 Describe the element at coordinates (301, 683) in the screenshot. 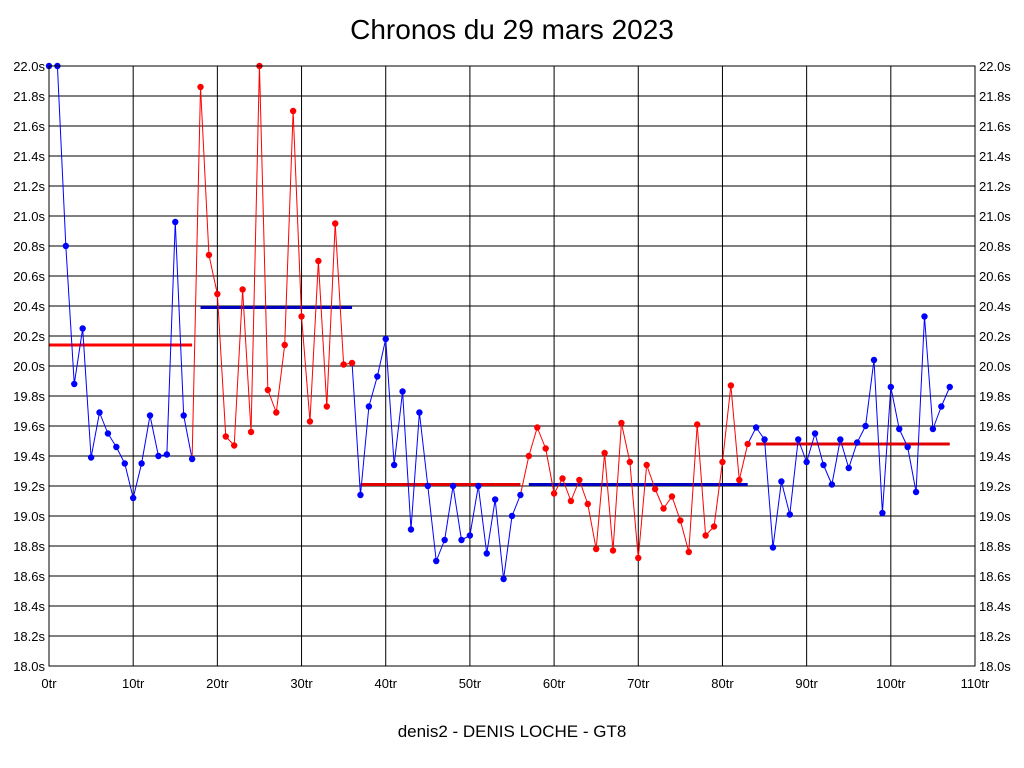

I see `x-tick-label: 30tr` at that location.